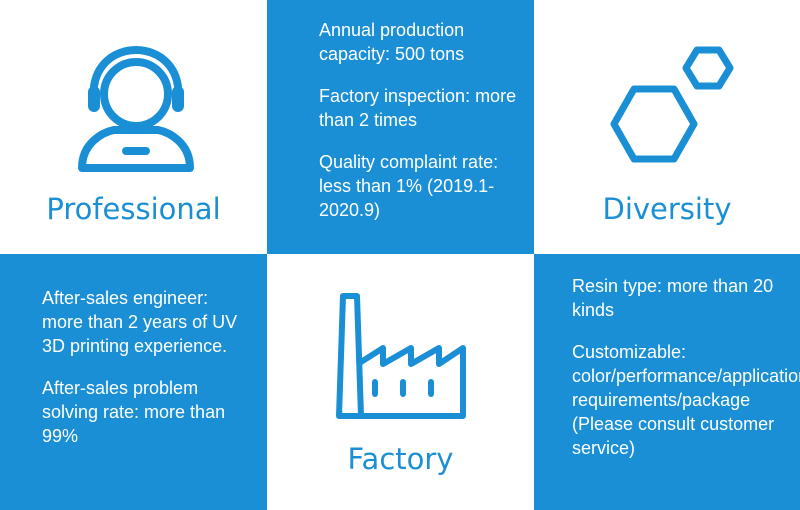  Describe the element at coordinates (392, 42) in the screenshot. I see `stat-capacity: Annual production capacity: 500 tons` at that location.